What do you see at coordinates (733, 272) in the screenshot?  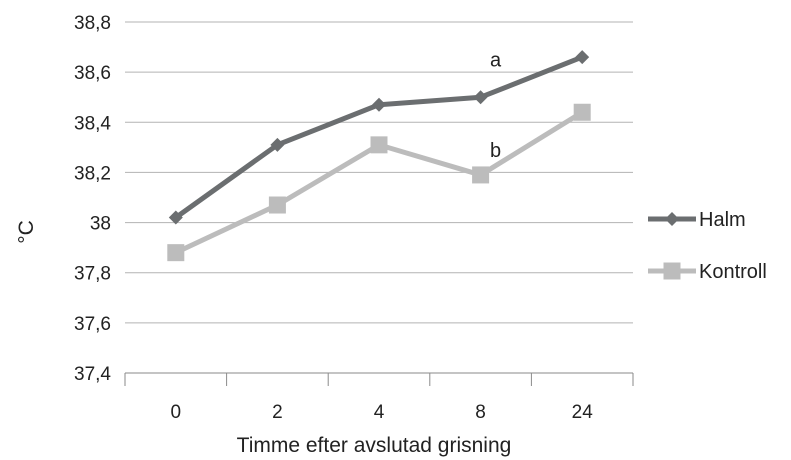 I see `legend-label: Kontroll` at bounding box center [733, 272].